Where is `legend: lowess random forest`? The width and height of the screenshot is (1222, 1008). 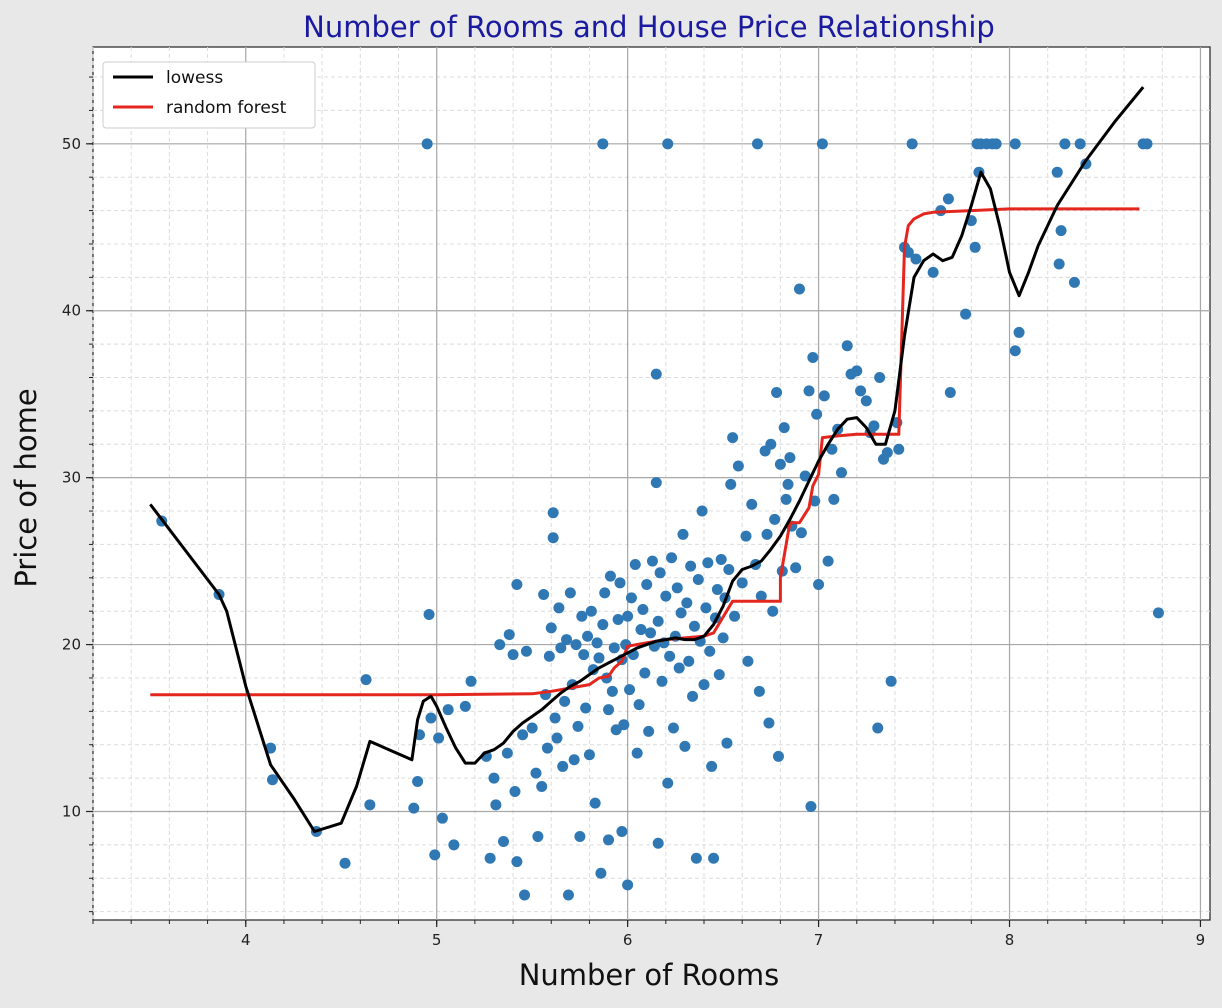
legend: lowess random forest is located at coordinates (209, 95).